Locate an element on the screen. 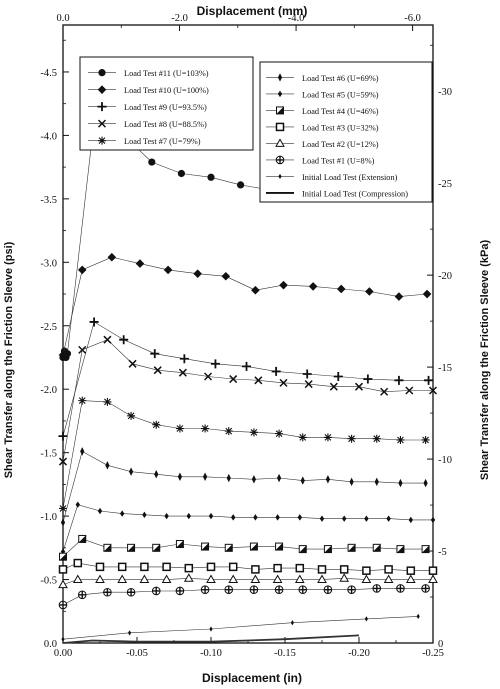 This screenshot has height=689, width=500. y-right-tick-label: -10 is located at coordinates (445, 460).